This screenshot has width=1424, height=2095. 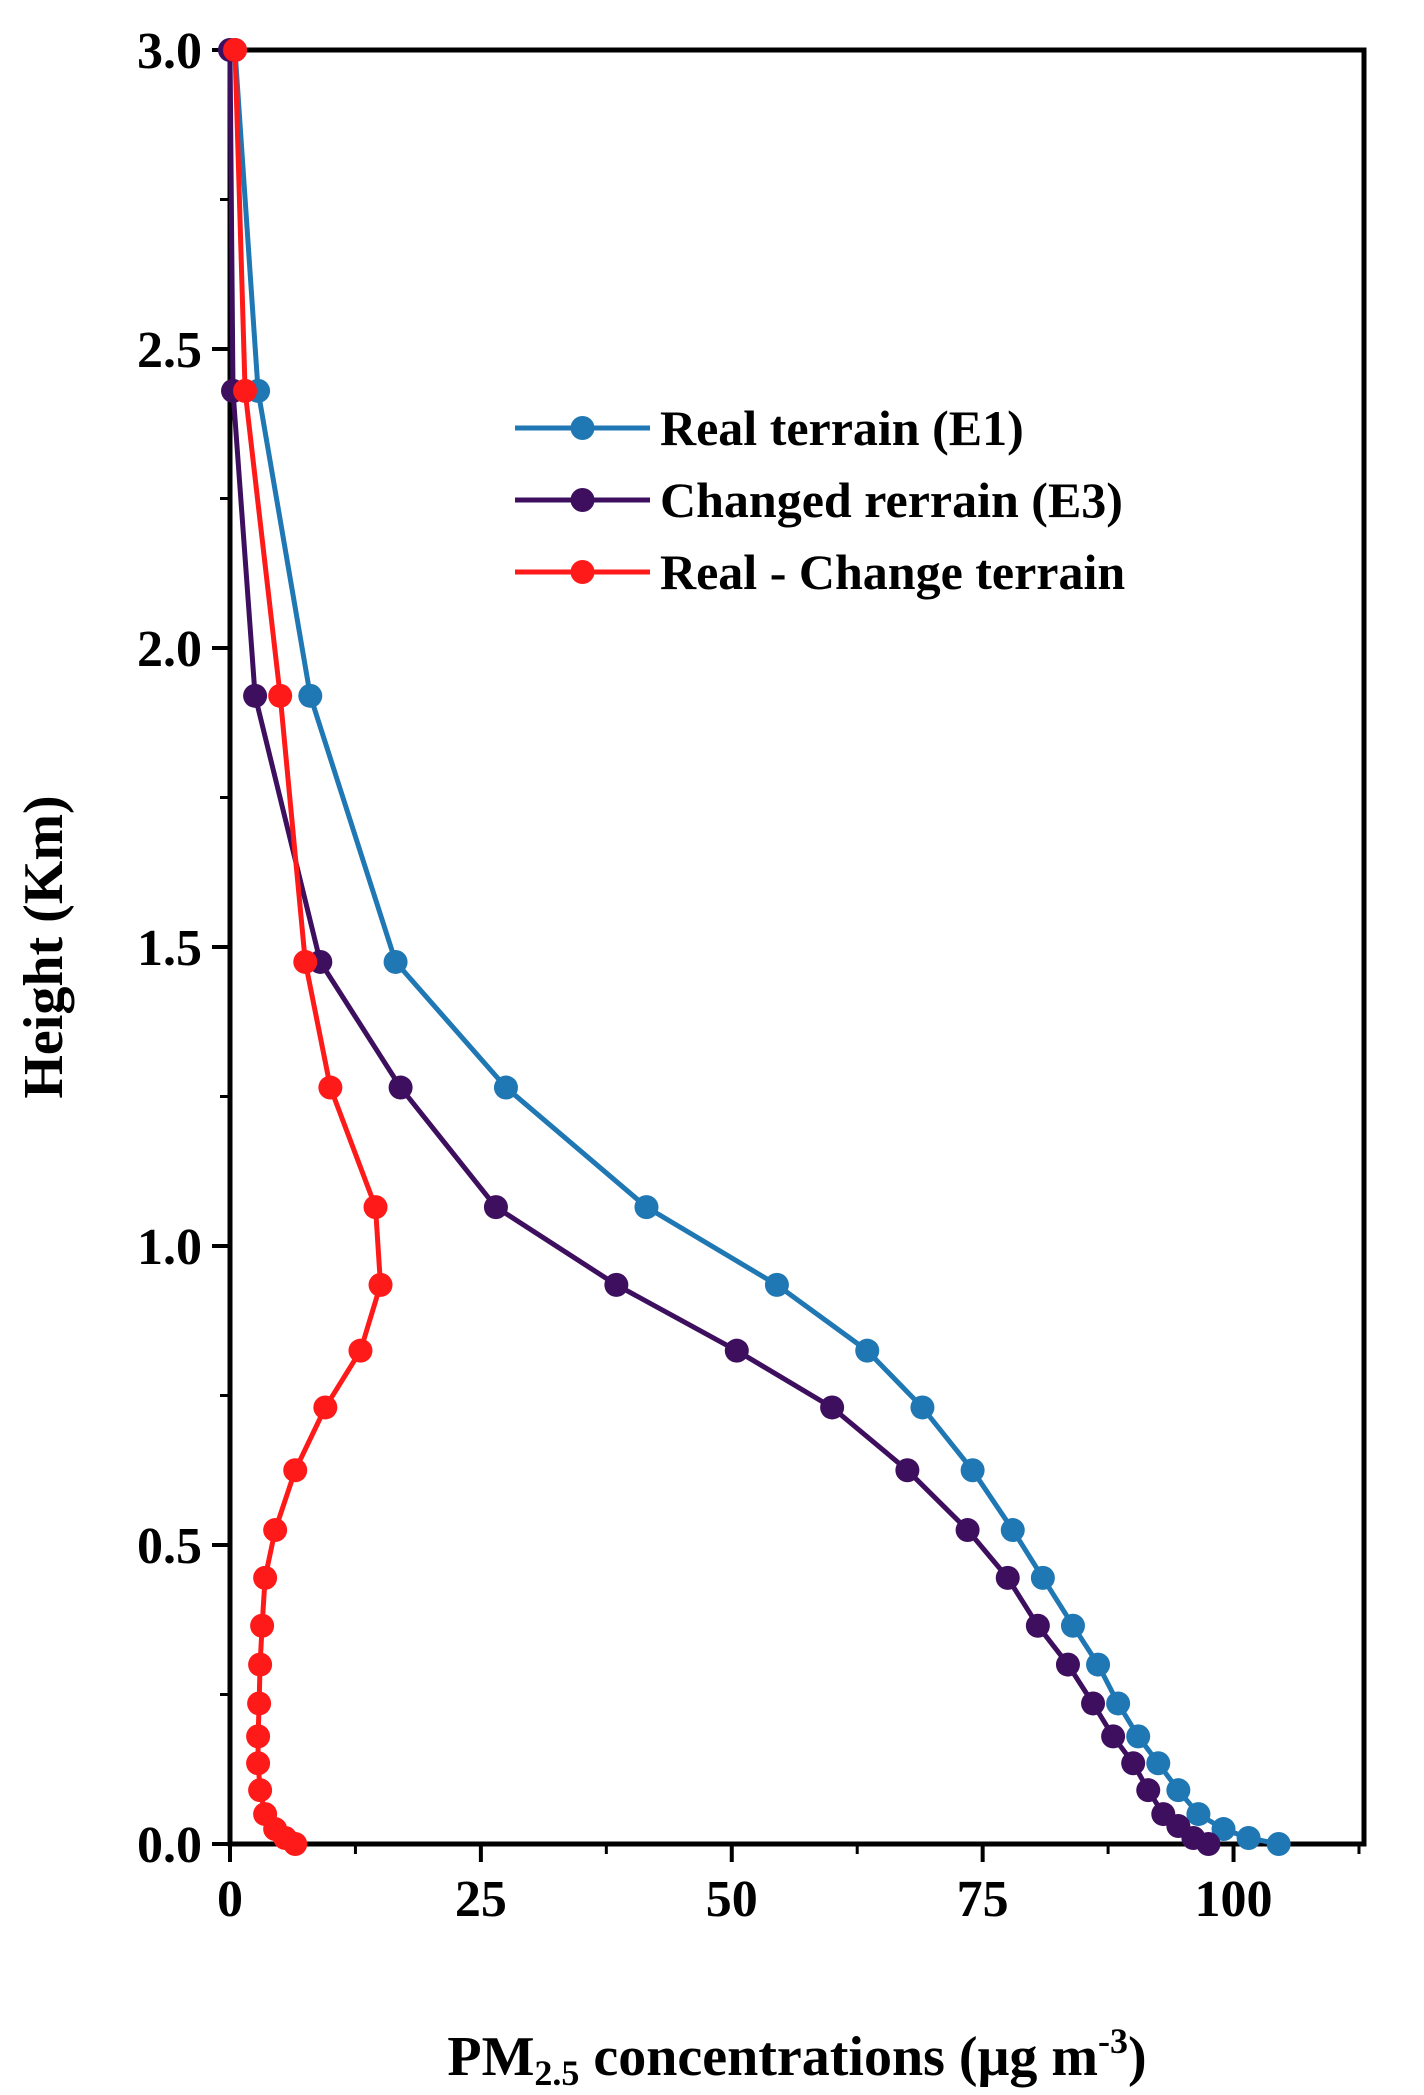 What do you see at coordinates (983, 1899) in the screenshot?
I see `x-tick-label: 75` at bounding box center [983, 1899].